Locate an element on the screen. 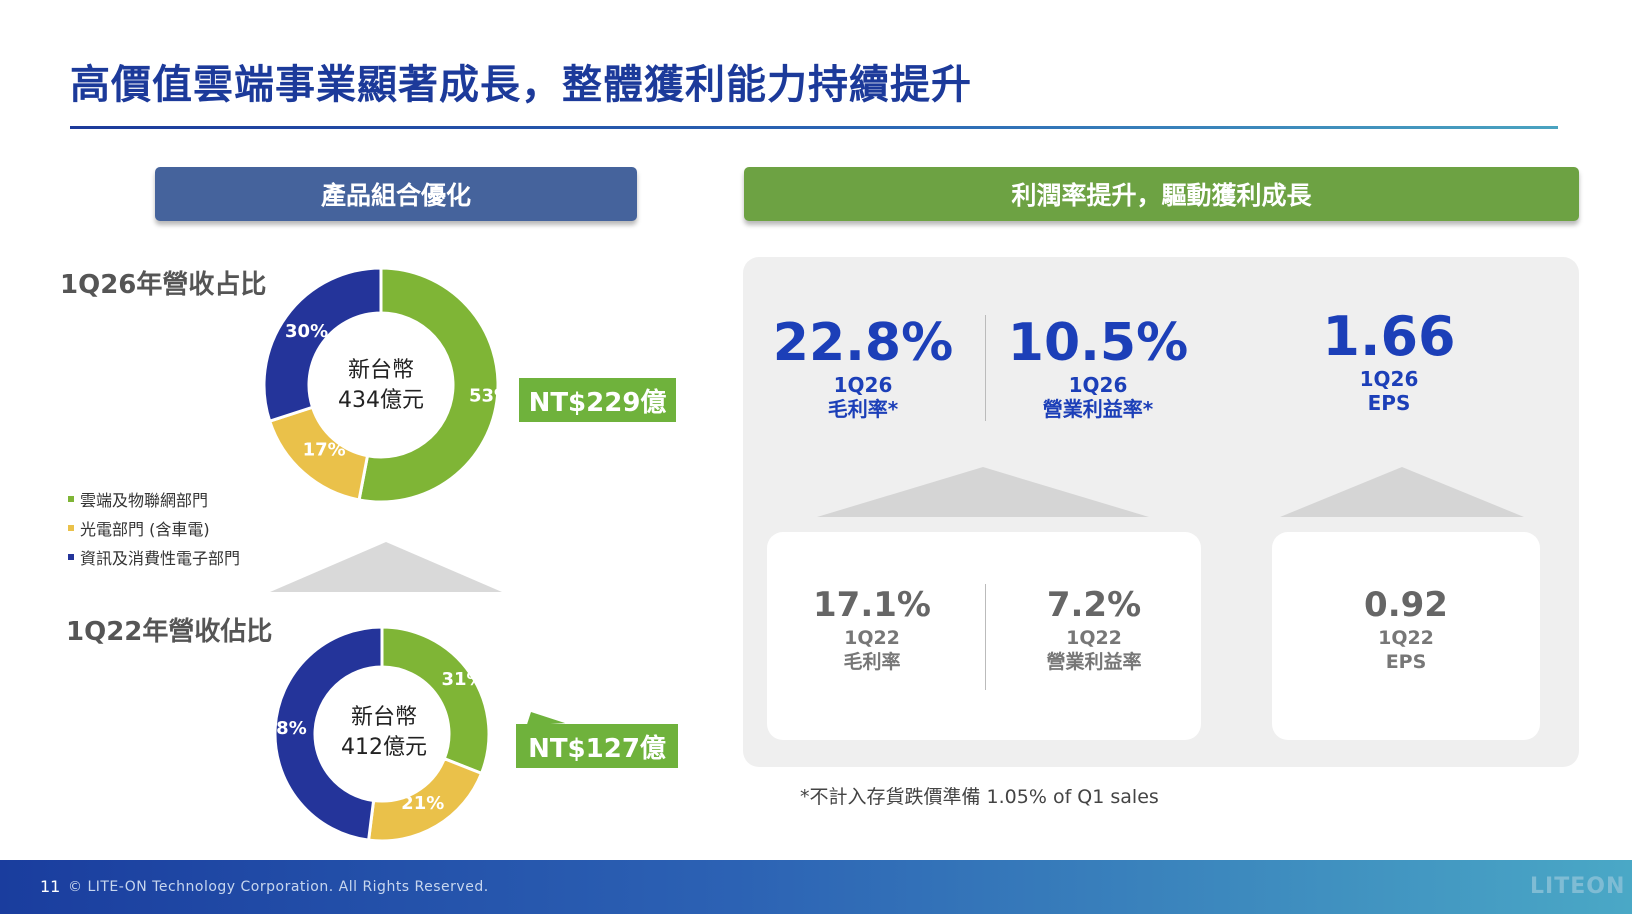 Image resolution: width=1632 pixels, height=914 pixels. legend-swatch-optoelectronics is located at coordinates (71, 527).